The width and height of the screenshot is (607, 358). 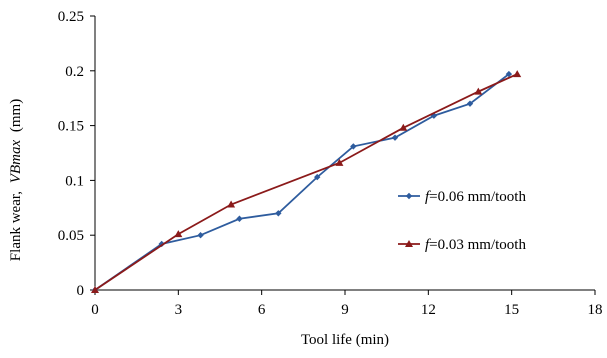 What do you see at coordinates (345, 310) in the screenshot?
I see `x-tick-label: 9` at bounding box center [345, 310].